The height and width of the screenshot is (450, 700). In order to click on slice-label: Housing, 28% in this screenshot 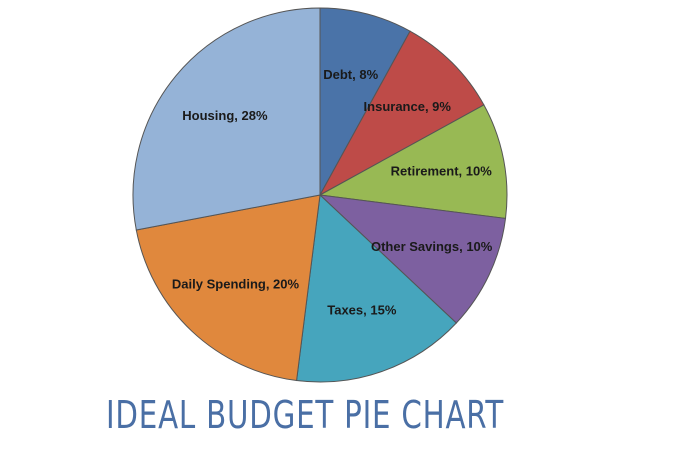, I will do `click(225, 115)`.